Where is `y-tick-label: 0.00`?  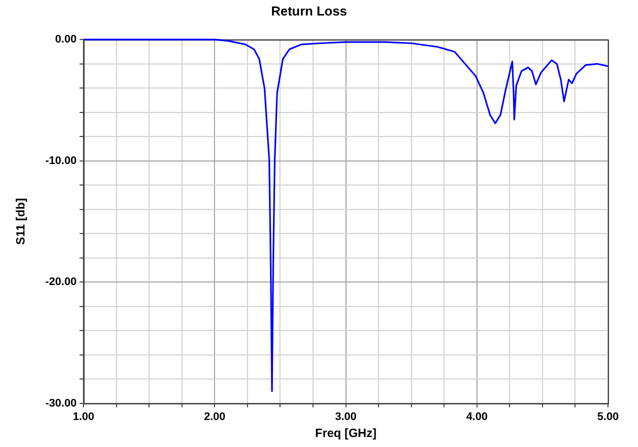
y-tick-label: 0.00 is located at coordinates (66, 40).